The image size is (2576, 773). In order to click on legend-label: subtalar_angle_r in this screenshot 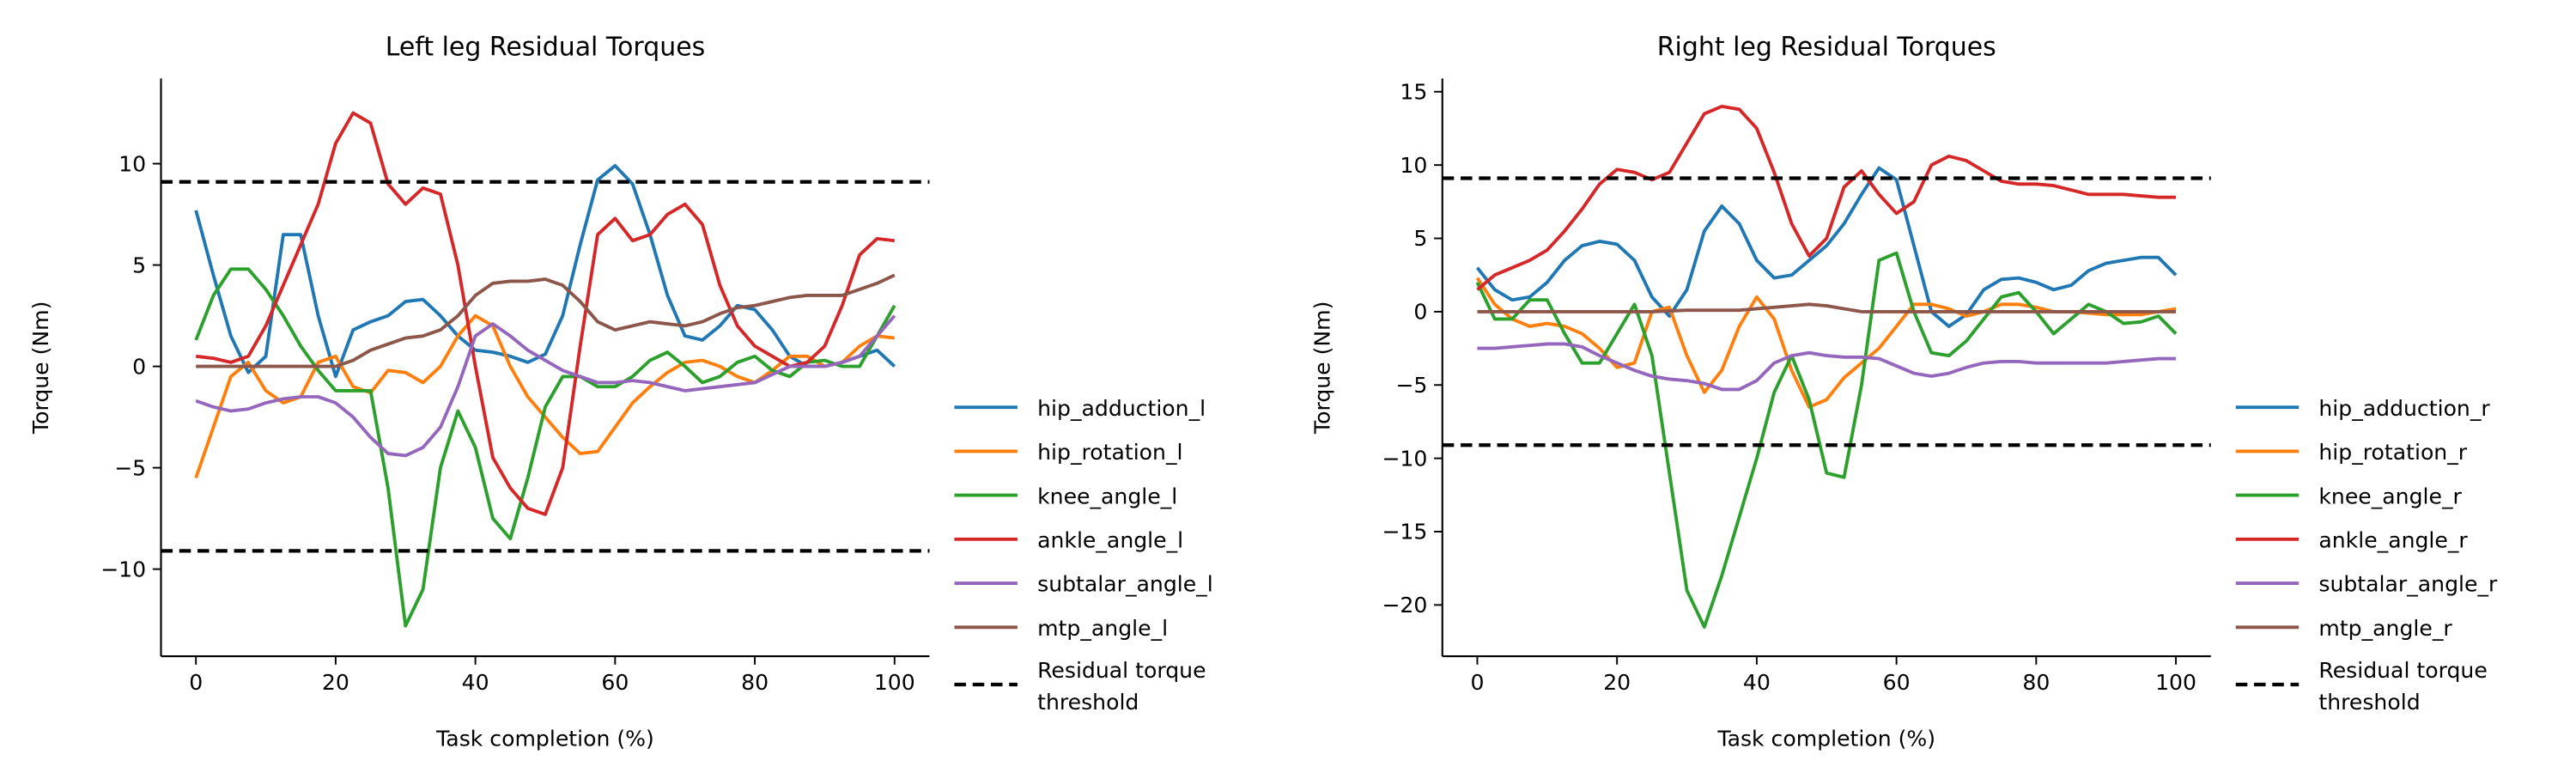, I will do `click(2408, 584)`.